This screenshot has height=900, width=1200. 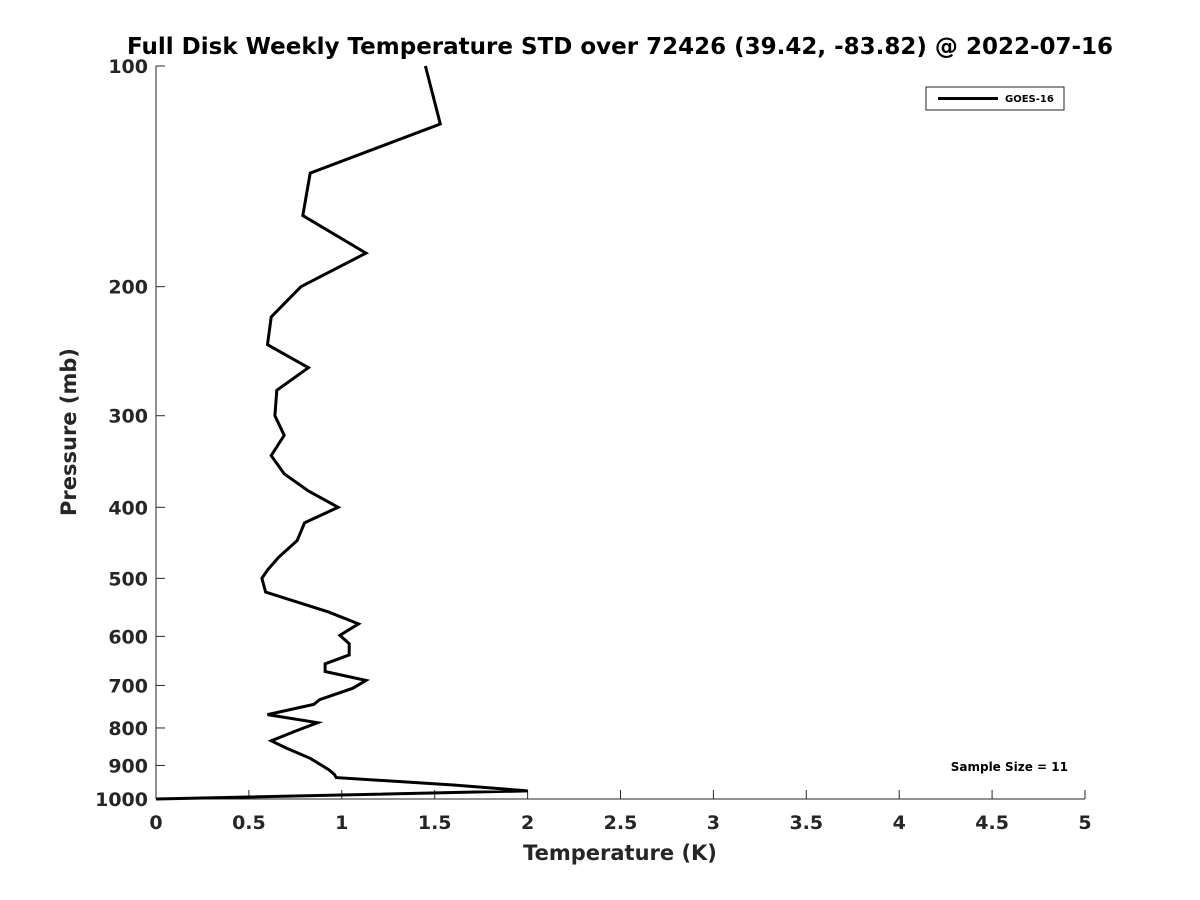 What do you see at coordinates (128, 288) in the screenshot?
I see `y-tick-label: 200` at bounding box center [128, 288].